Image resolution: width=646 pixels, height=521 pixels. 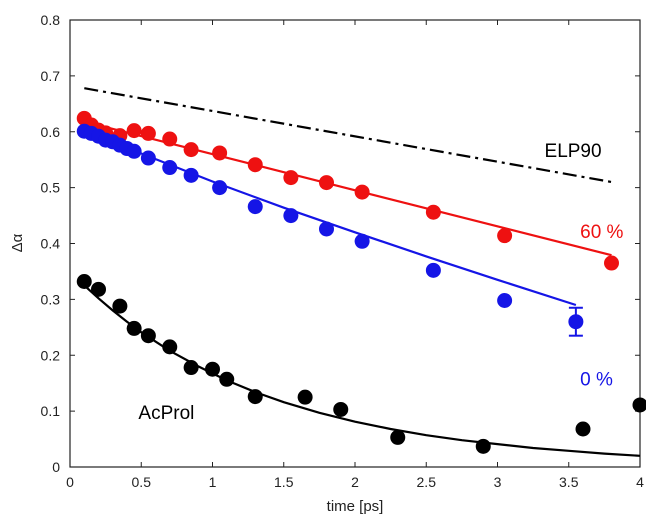 What do you see at coordinates (284, 482) in the screenshot?
I see `x-tick-label: 1.5` at bounding box center [284, 482].